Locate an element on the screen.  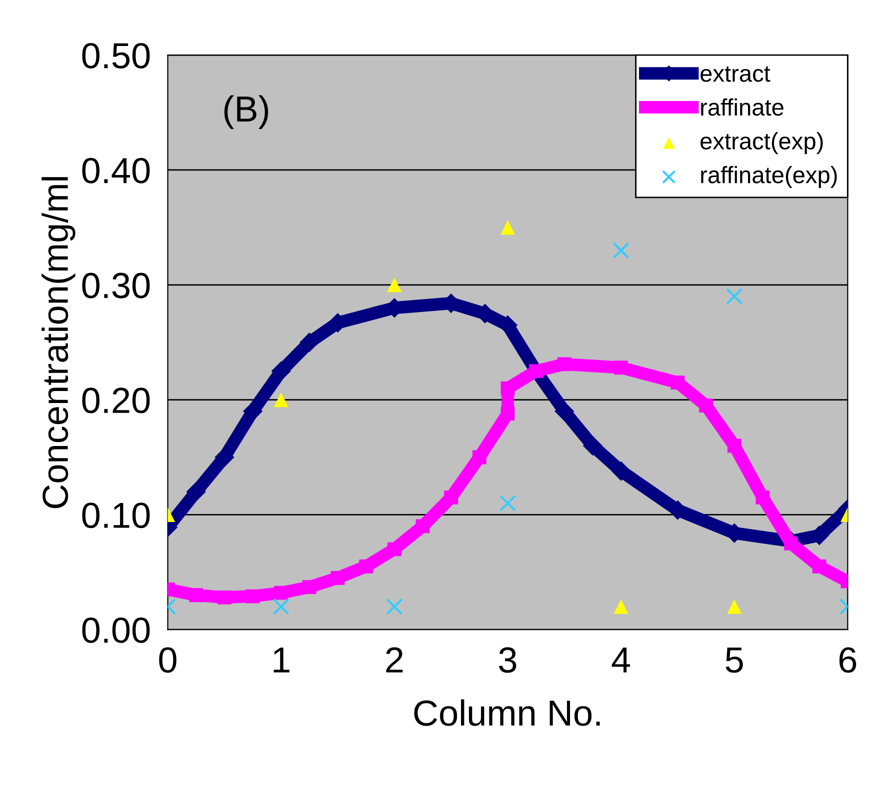
x-tick-label: 0 is located at coordinates (167, 660).